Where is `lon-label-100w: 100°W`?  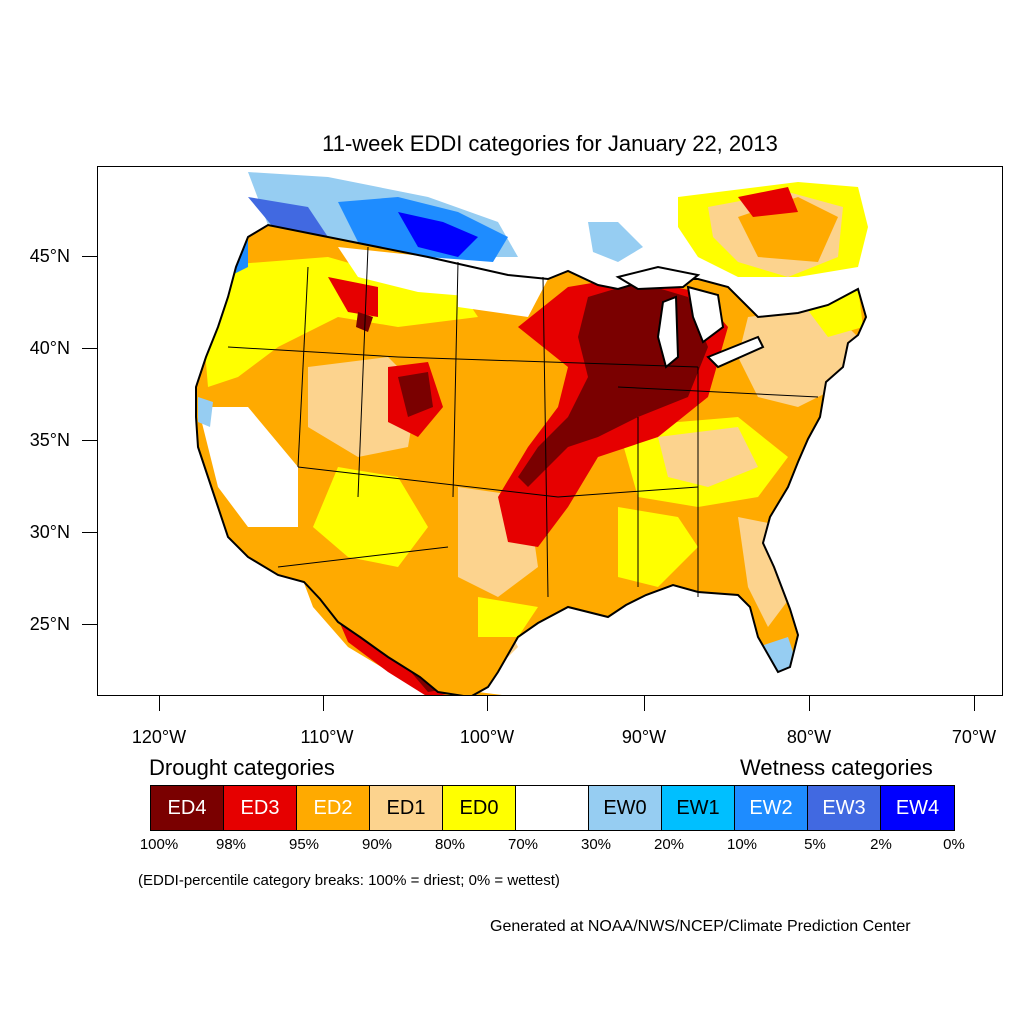
lon-label-100w: 100°W is located at coordinates (487, 737).